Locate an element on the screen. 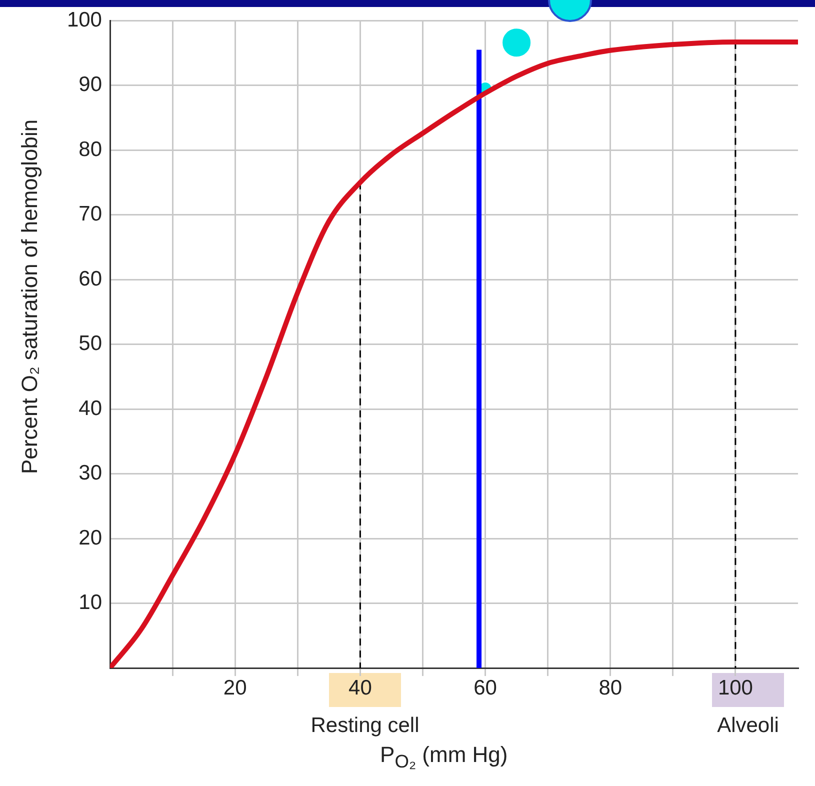  x-tick-label: 40 is located at coordinates (360, 688).